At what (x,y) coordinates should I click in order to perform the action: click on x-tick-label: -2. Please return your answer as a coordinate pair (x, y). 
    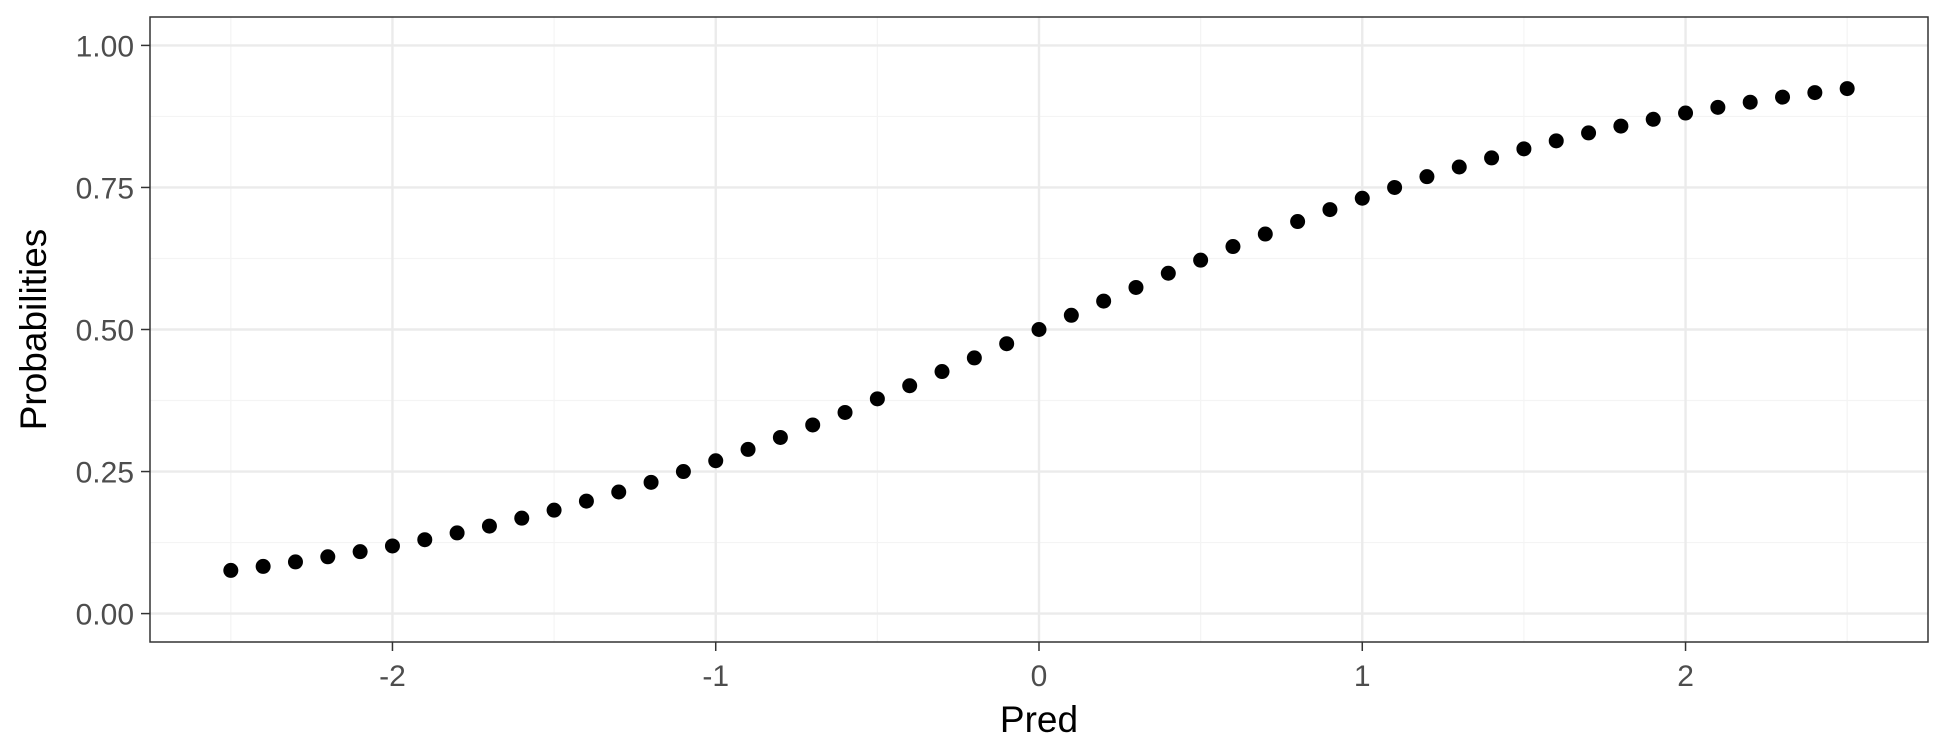
    Looking at the image, I should click on (392, 676).